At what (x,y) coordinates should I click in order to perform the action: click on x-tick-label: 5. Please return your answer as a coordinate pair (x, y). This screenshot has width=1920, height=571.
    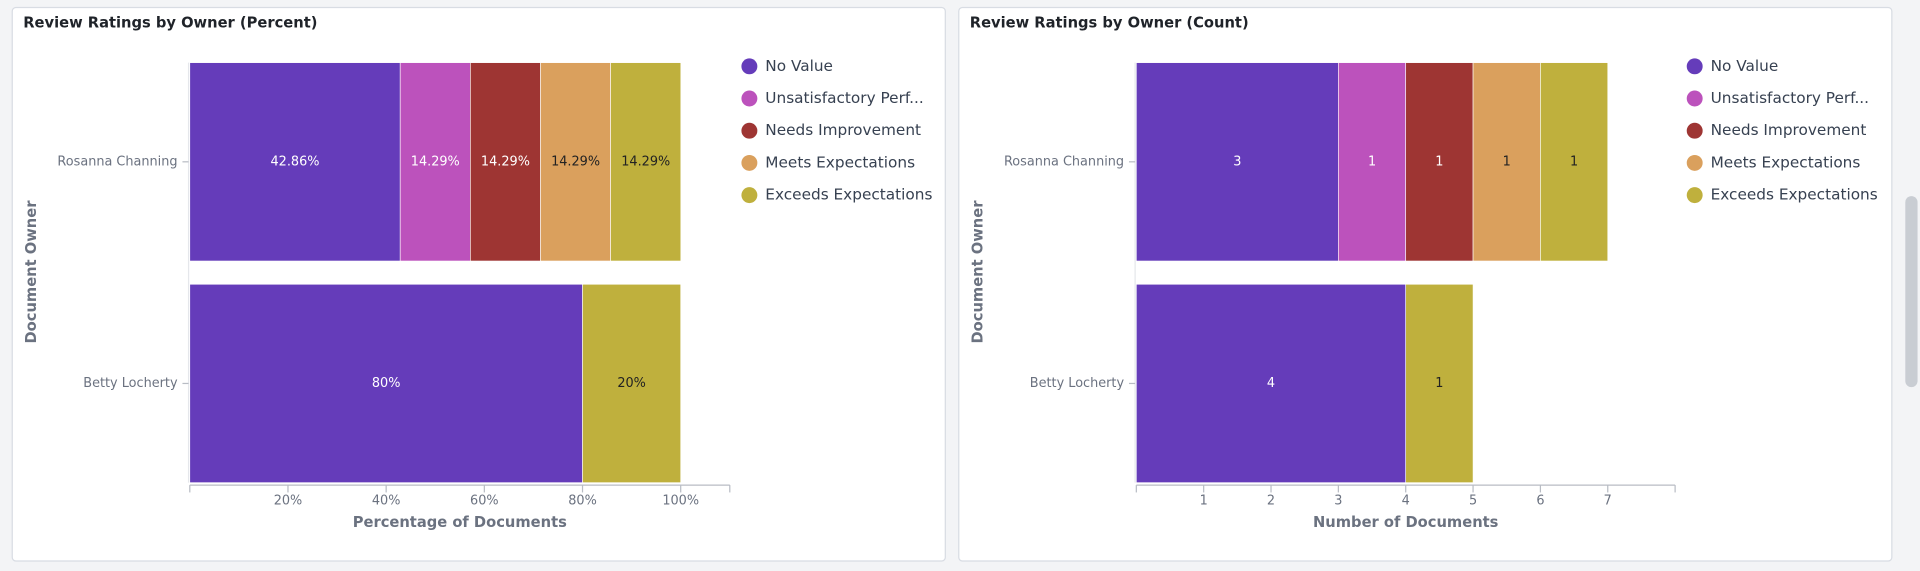
    Looking at the image, I should click on (1473, 501).